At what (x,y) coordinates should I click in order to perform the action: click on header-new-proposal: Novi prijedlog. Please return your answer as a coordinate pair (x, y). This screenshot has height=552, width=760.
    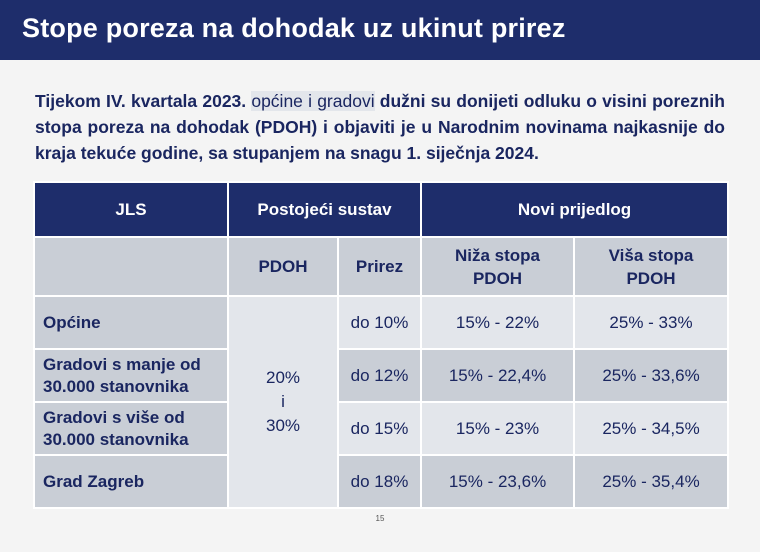
    Looking at the image, I should click on (575, 209).